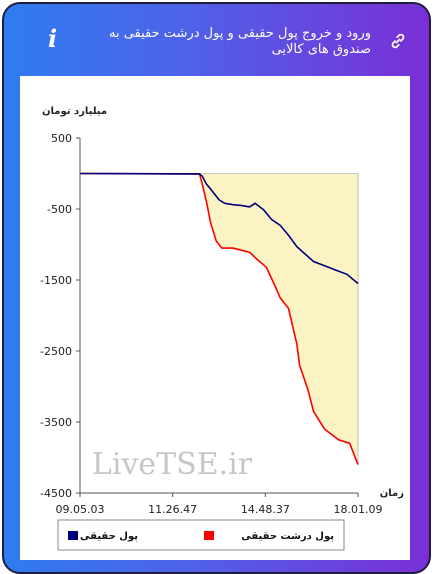 This screenshot has height=574, width=433. I want to click on legend-box, so click(201, 535).